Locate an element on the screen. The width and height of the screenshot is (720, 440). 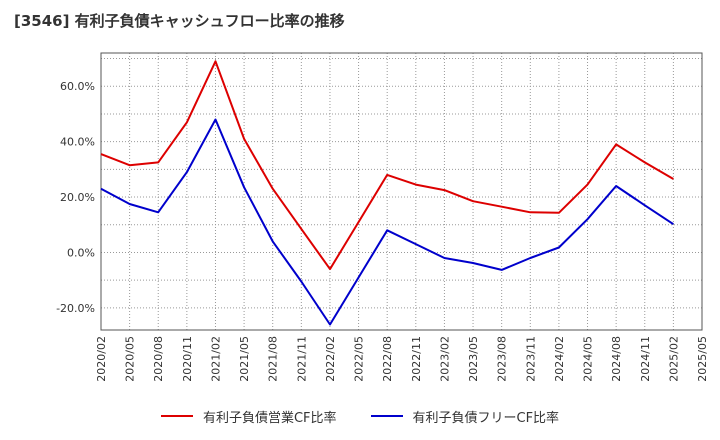
x-tick-label: 2024/02 is located at coordinates (559, 359).